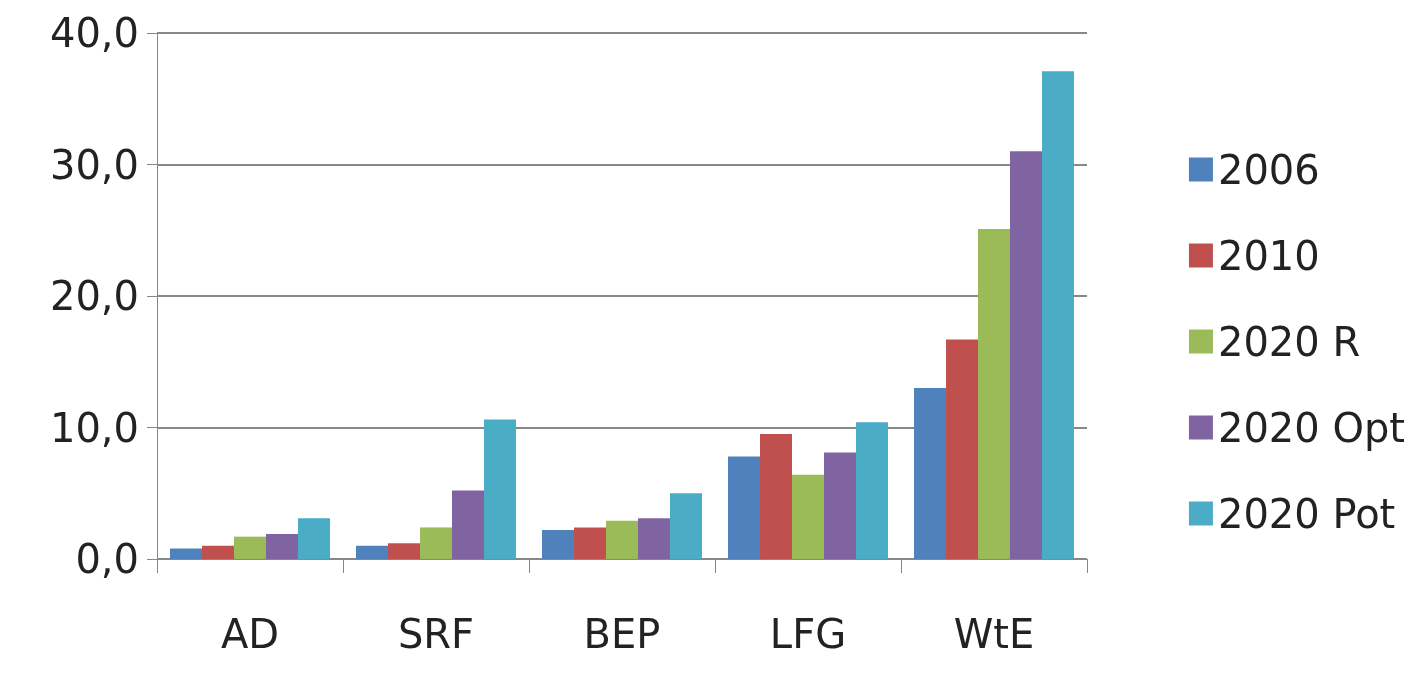  What do you see at coordinates (1306, 513) in the screenshot?
I see `legend-label: 2020 Pot` at bounding box center [1306, 513].